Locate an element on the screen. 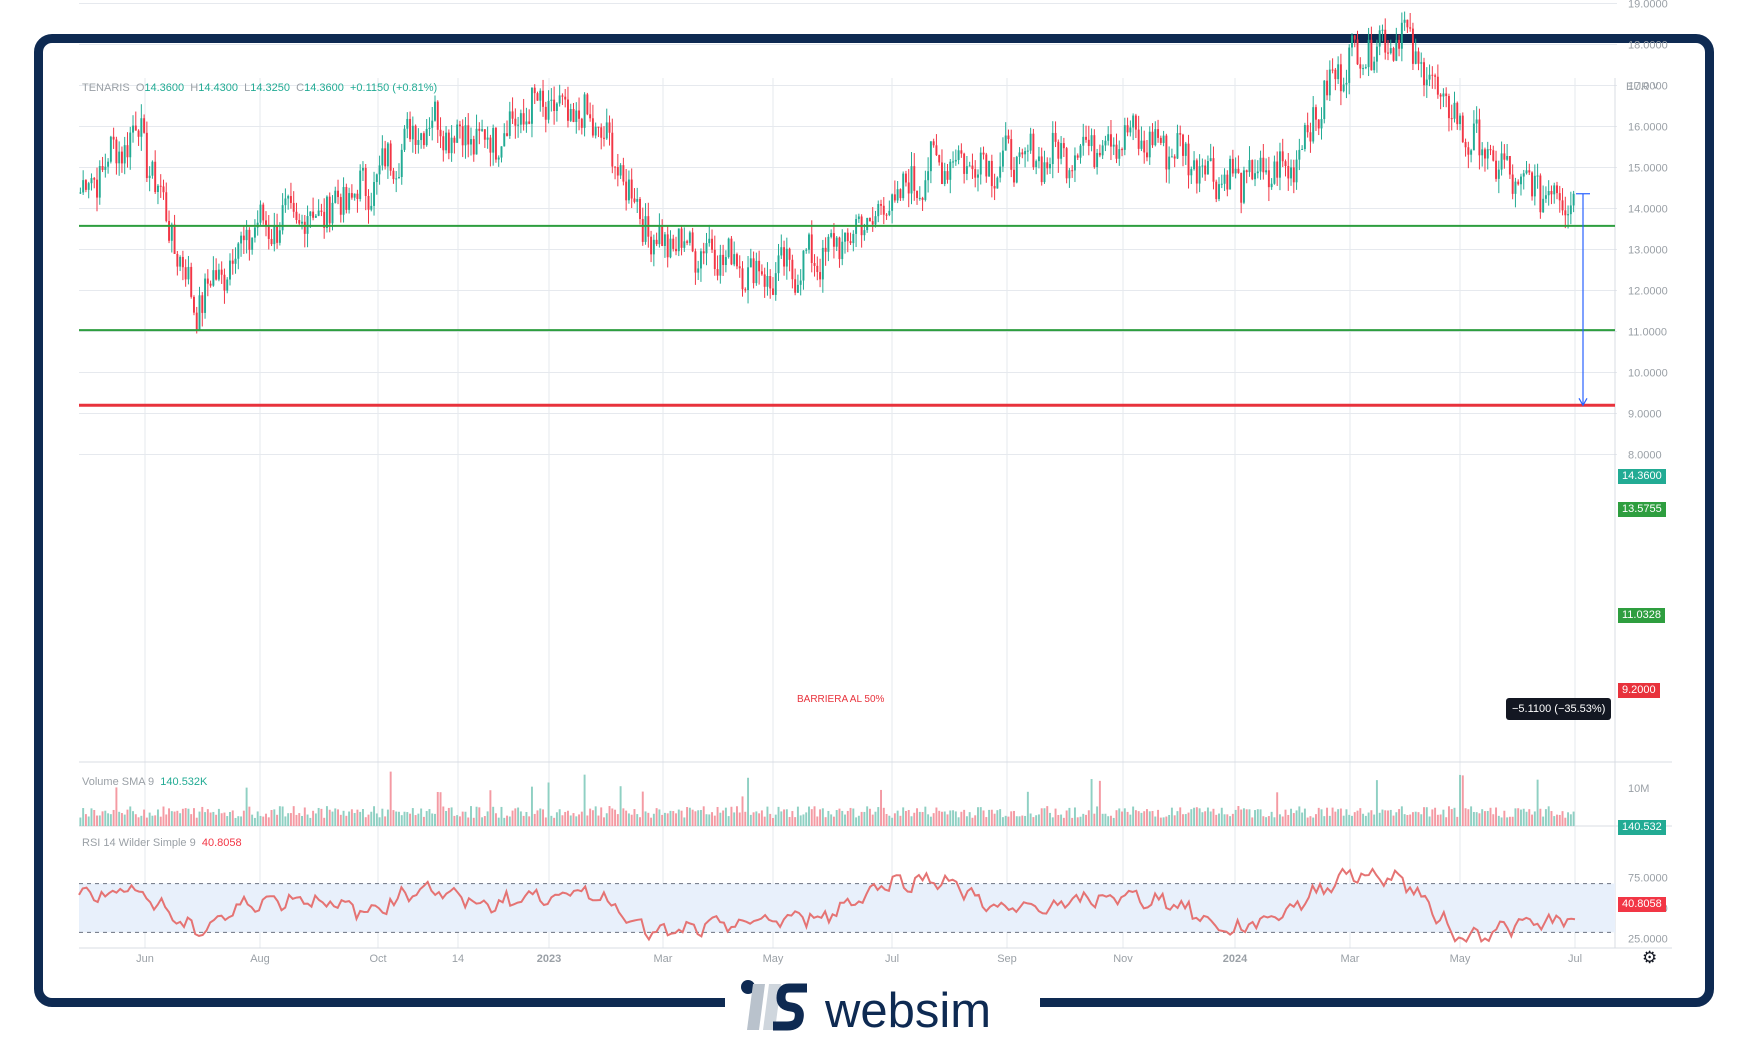  currency-selector: EUR ˅ is located at coordinates (1642, 87).